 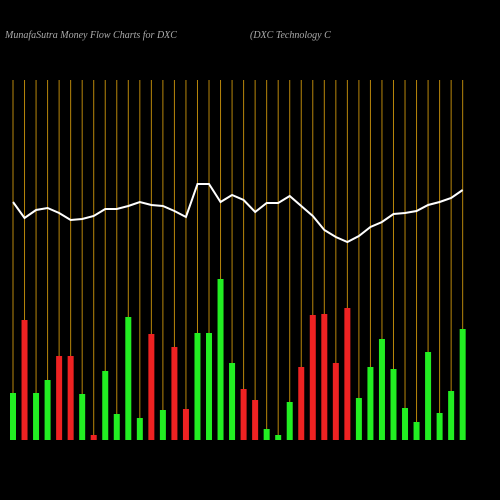 I want to click on price-line, so click(x=238, y=213).